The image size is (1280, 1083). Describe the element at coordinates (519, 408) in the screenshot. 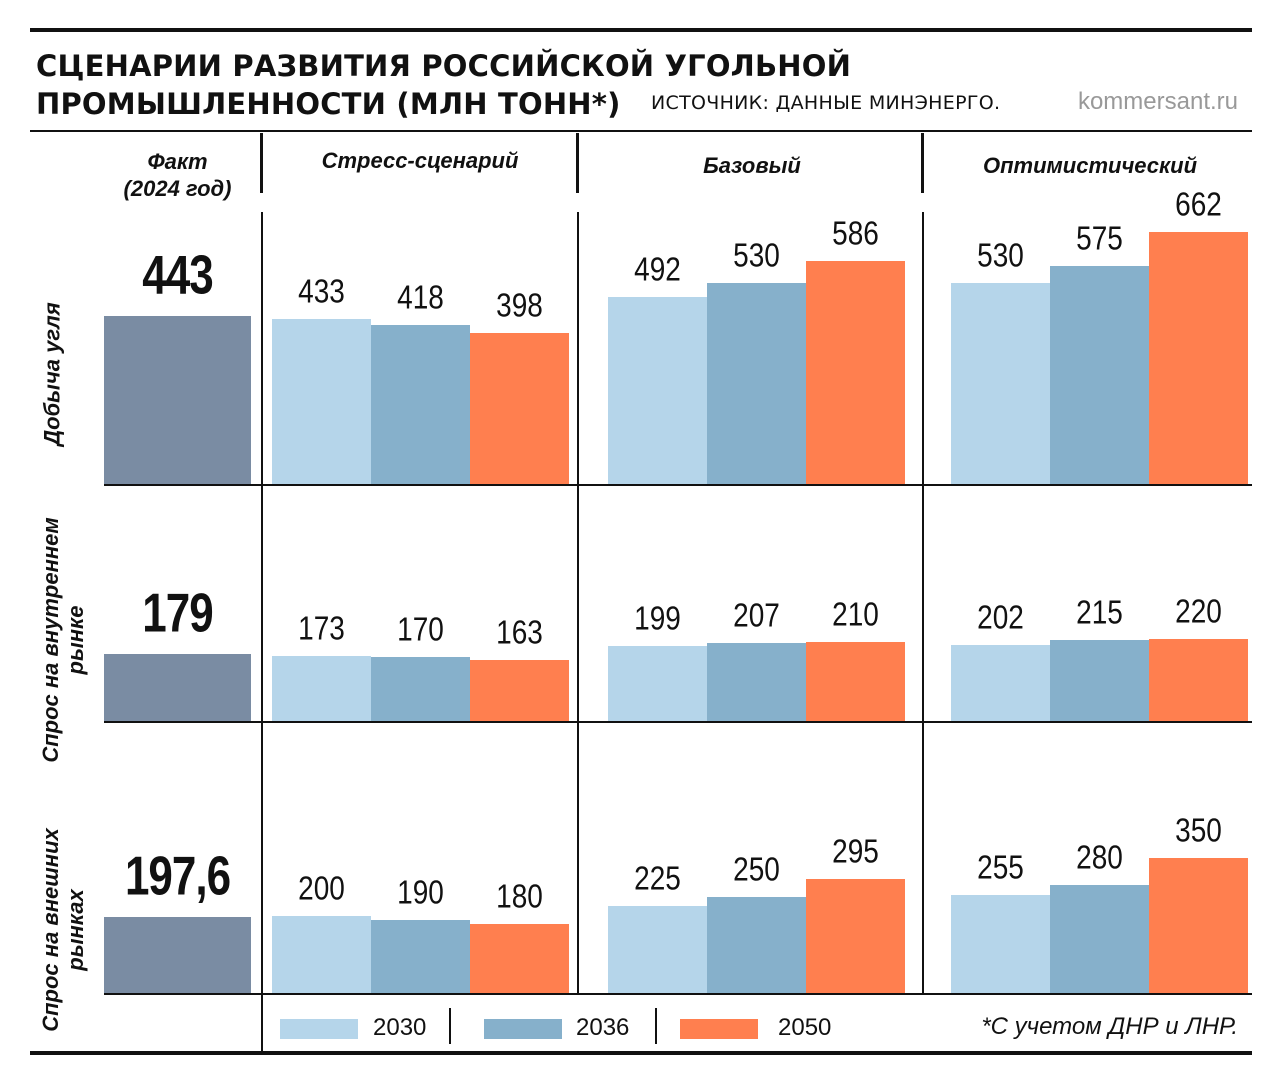

I see `bar-production-stress-2050` at that location.